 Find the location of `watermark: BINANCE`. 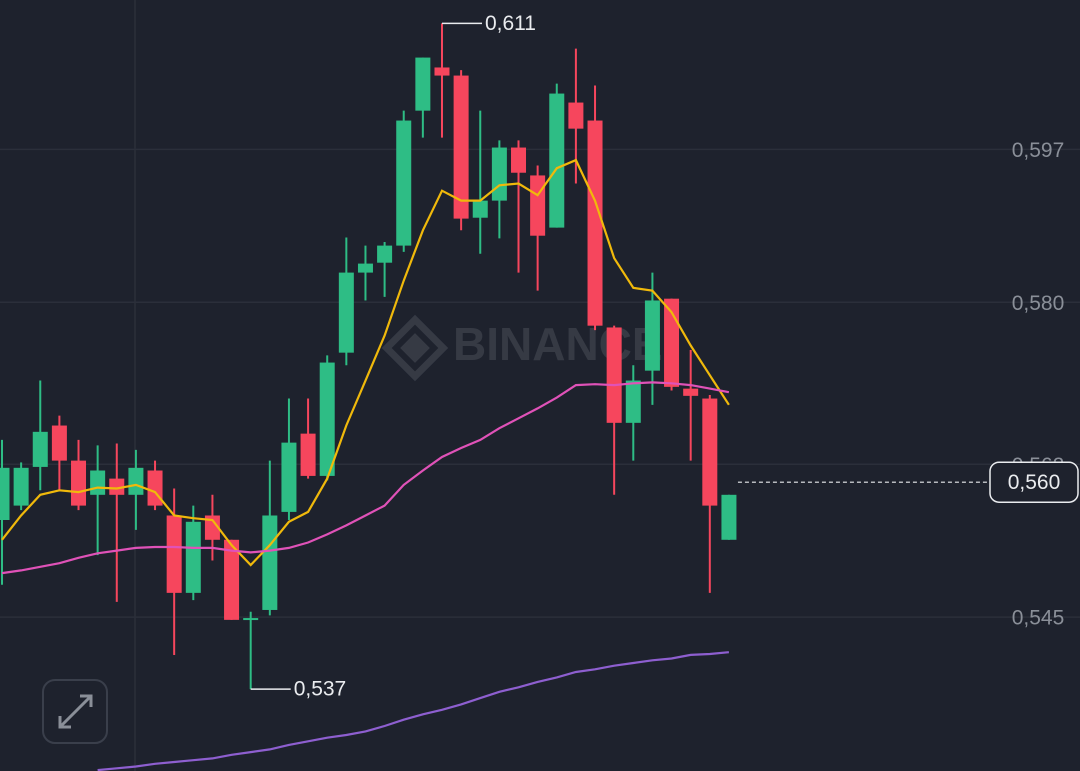

watermark: BINANCE is located at coordinates (558, 344).